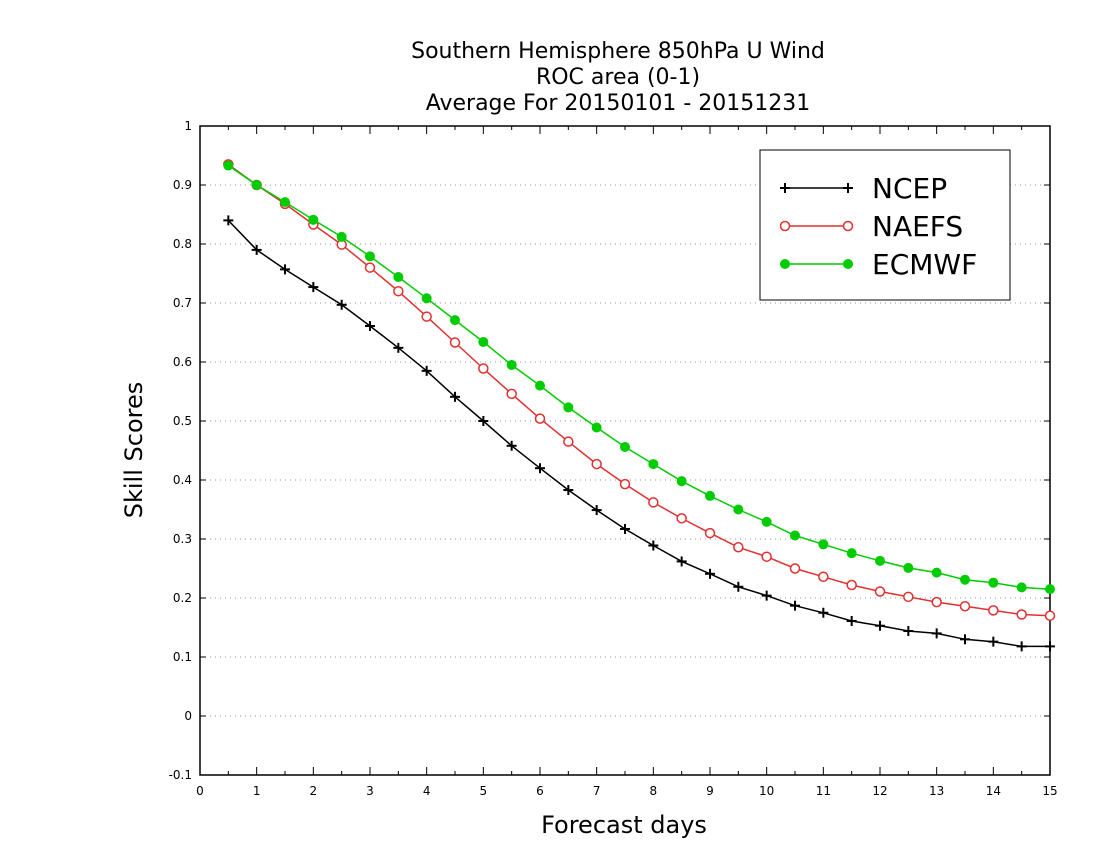  What do you see at coordinates (917, 226) in the screenshot?
I see `legend-label-naefs: NAEFS` at bounding box center [917, 226].